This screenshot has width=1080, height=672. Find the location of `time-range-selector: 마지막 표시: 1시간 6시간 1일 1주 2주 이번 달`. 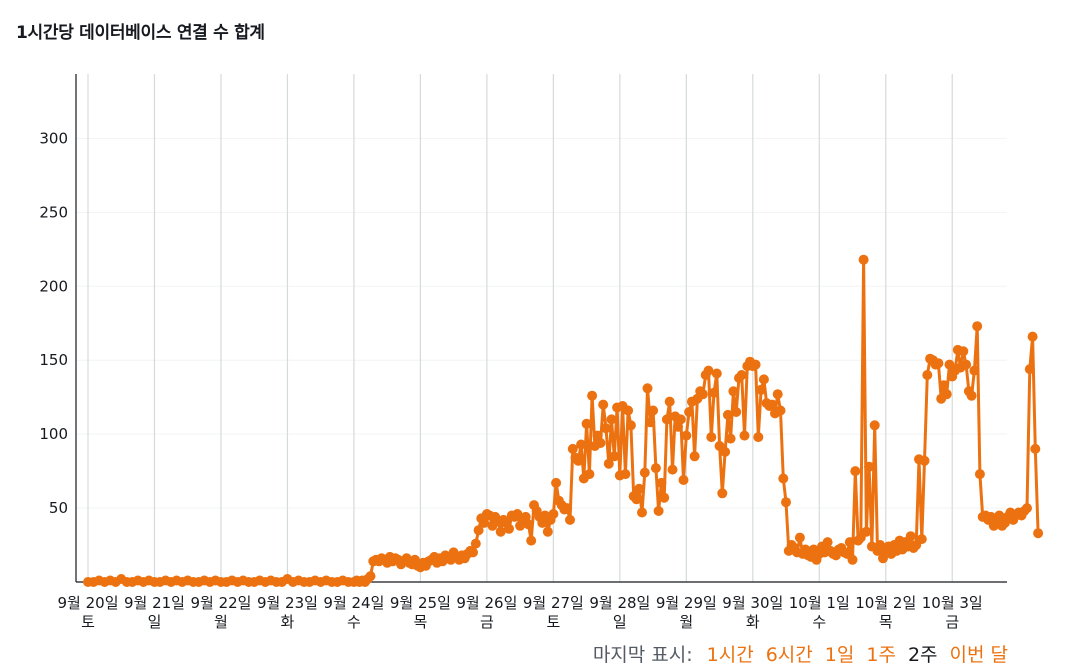

time-range-selector: 마지막 표시: 1시간 6시간 1일 1주 2주 이번 달 is located at coordinates (800, 653).